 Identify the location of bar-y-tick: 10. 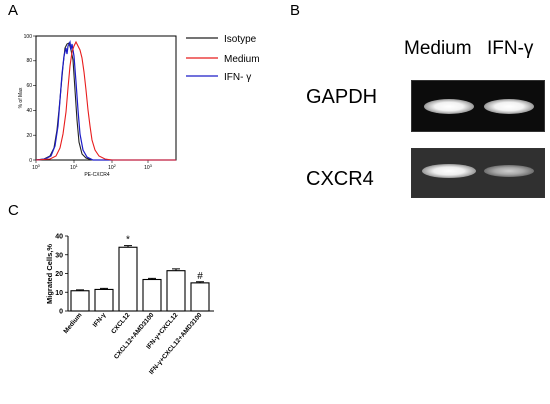
(59, 293).